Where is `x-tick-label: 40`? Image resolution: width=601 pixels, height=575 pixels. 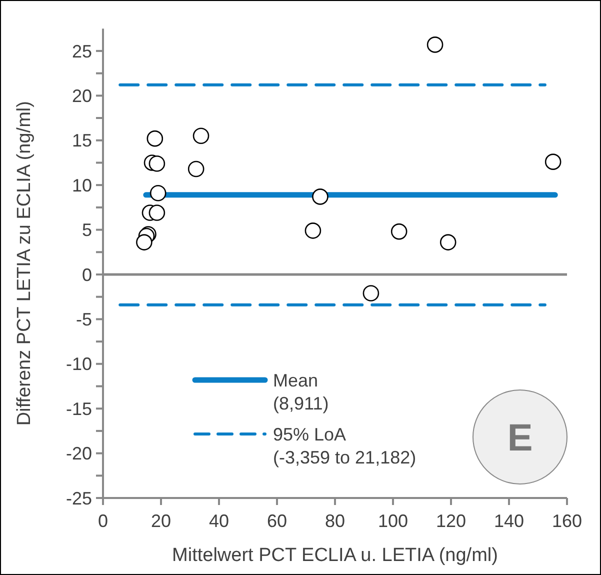 x-tick-label: 40 is located at coordinates (219, 521).